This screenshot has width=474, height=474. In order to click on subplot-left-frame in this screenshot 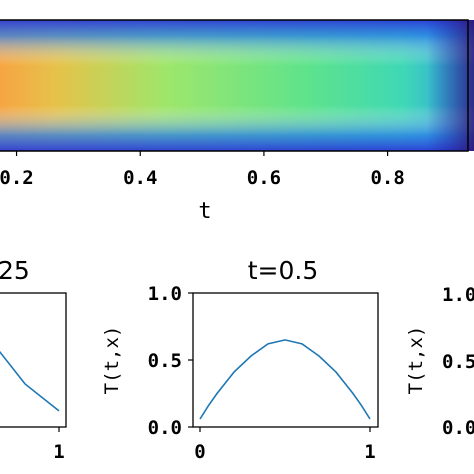, I will do `click(33, 360)`.